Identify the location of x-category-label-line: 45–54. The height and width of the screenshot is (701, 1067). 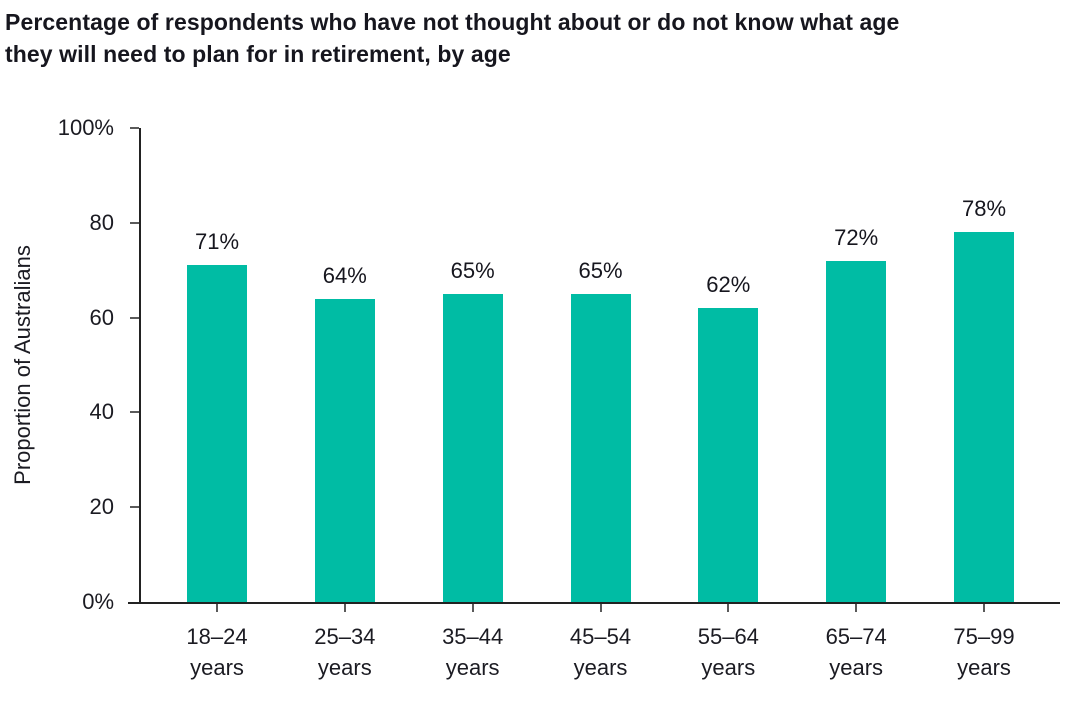
(600, 636).